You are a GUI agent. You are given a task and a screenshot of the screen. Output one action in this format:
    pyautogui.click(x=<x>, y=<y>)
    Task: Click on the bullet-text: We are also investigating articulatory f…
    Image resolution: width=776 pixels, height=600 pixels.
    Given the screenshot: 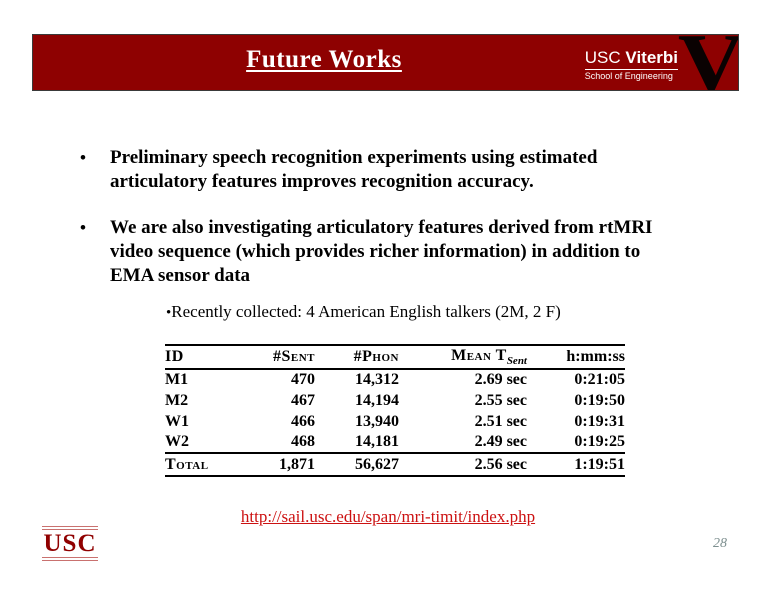 What is the action you would take?
    pyautogui.click(x=381, y=251)
    